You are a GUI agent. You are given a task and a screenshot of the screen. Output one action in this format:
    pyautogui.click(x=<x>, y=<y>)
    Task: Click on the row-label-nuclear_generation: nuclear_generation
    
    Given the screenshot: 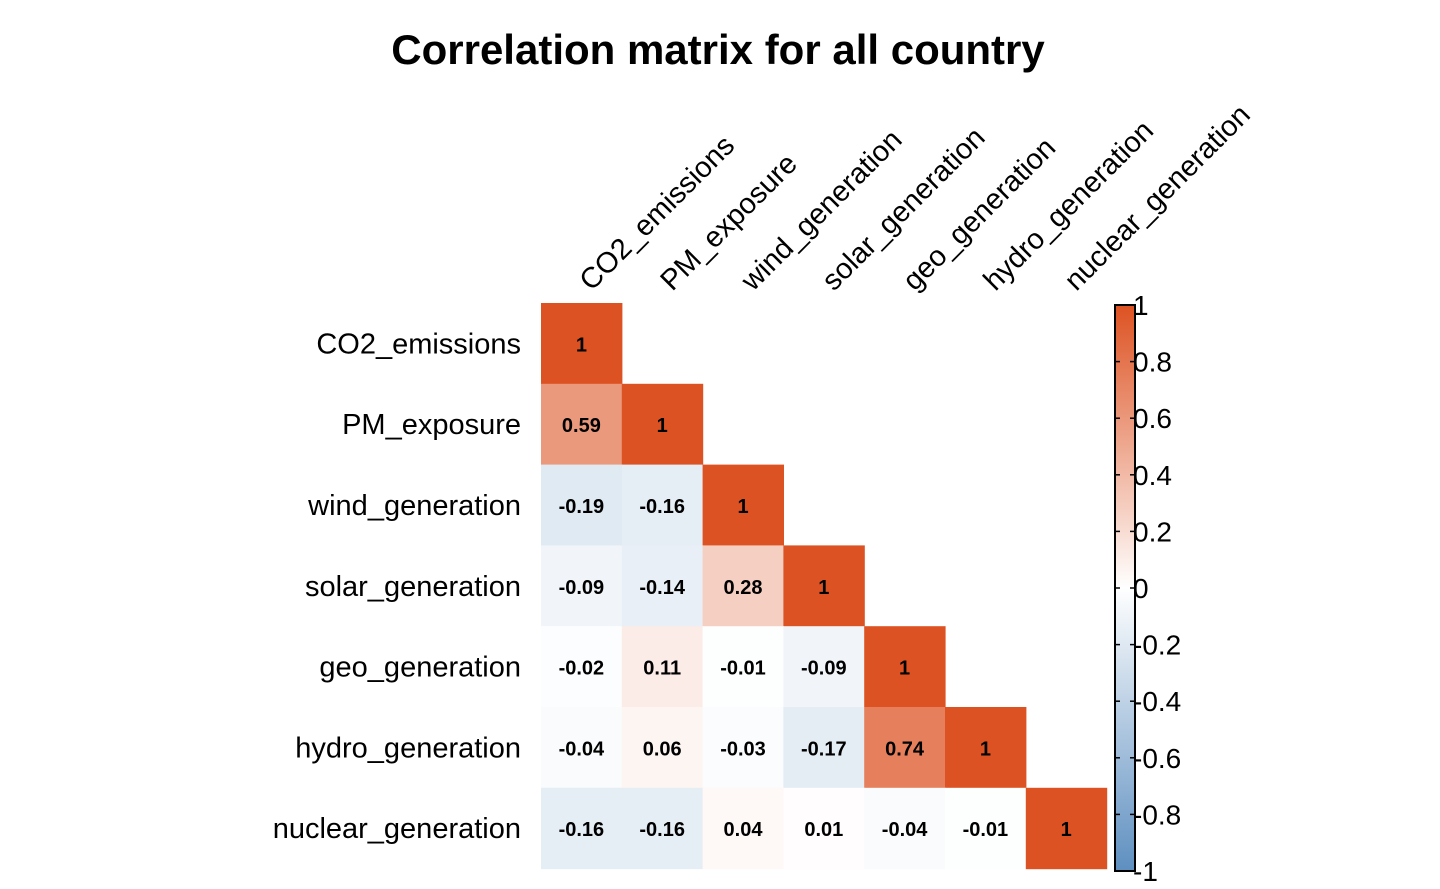 What is the action you would take?
    pyautogui.click(x=397, y=829)
    